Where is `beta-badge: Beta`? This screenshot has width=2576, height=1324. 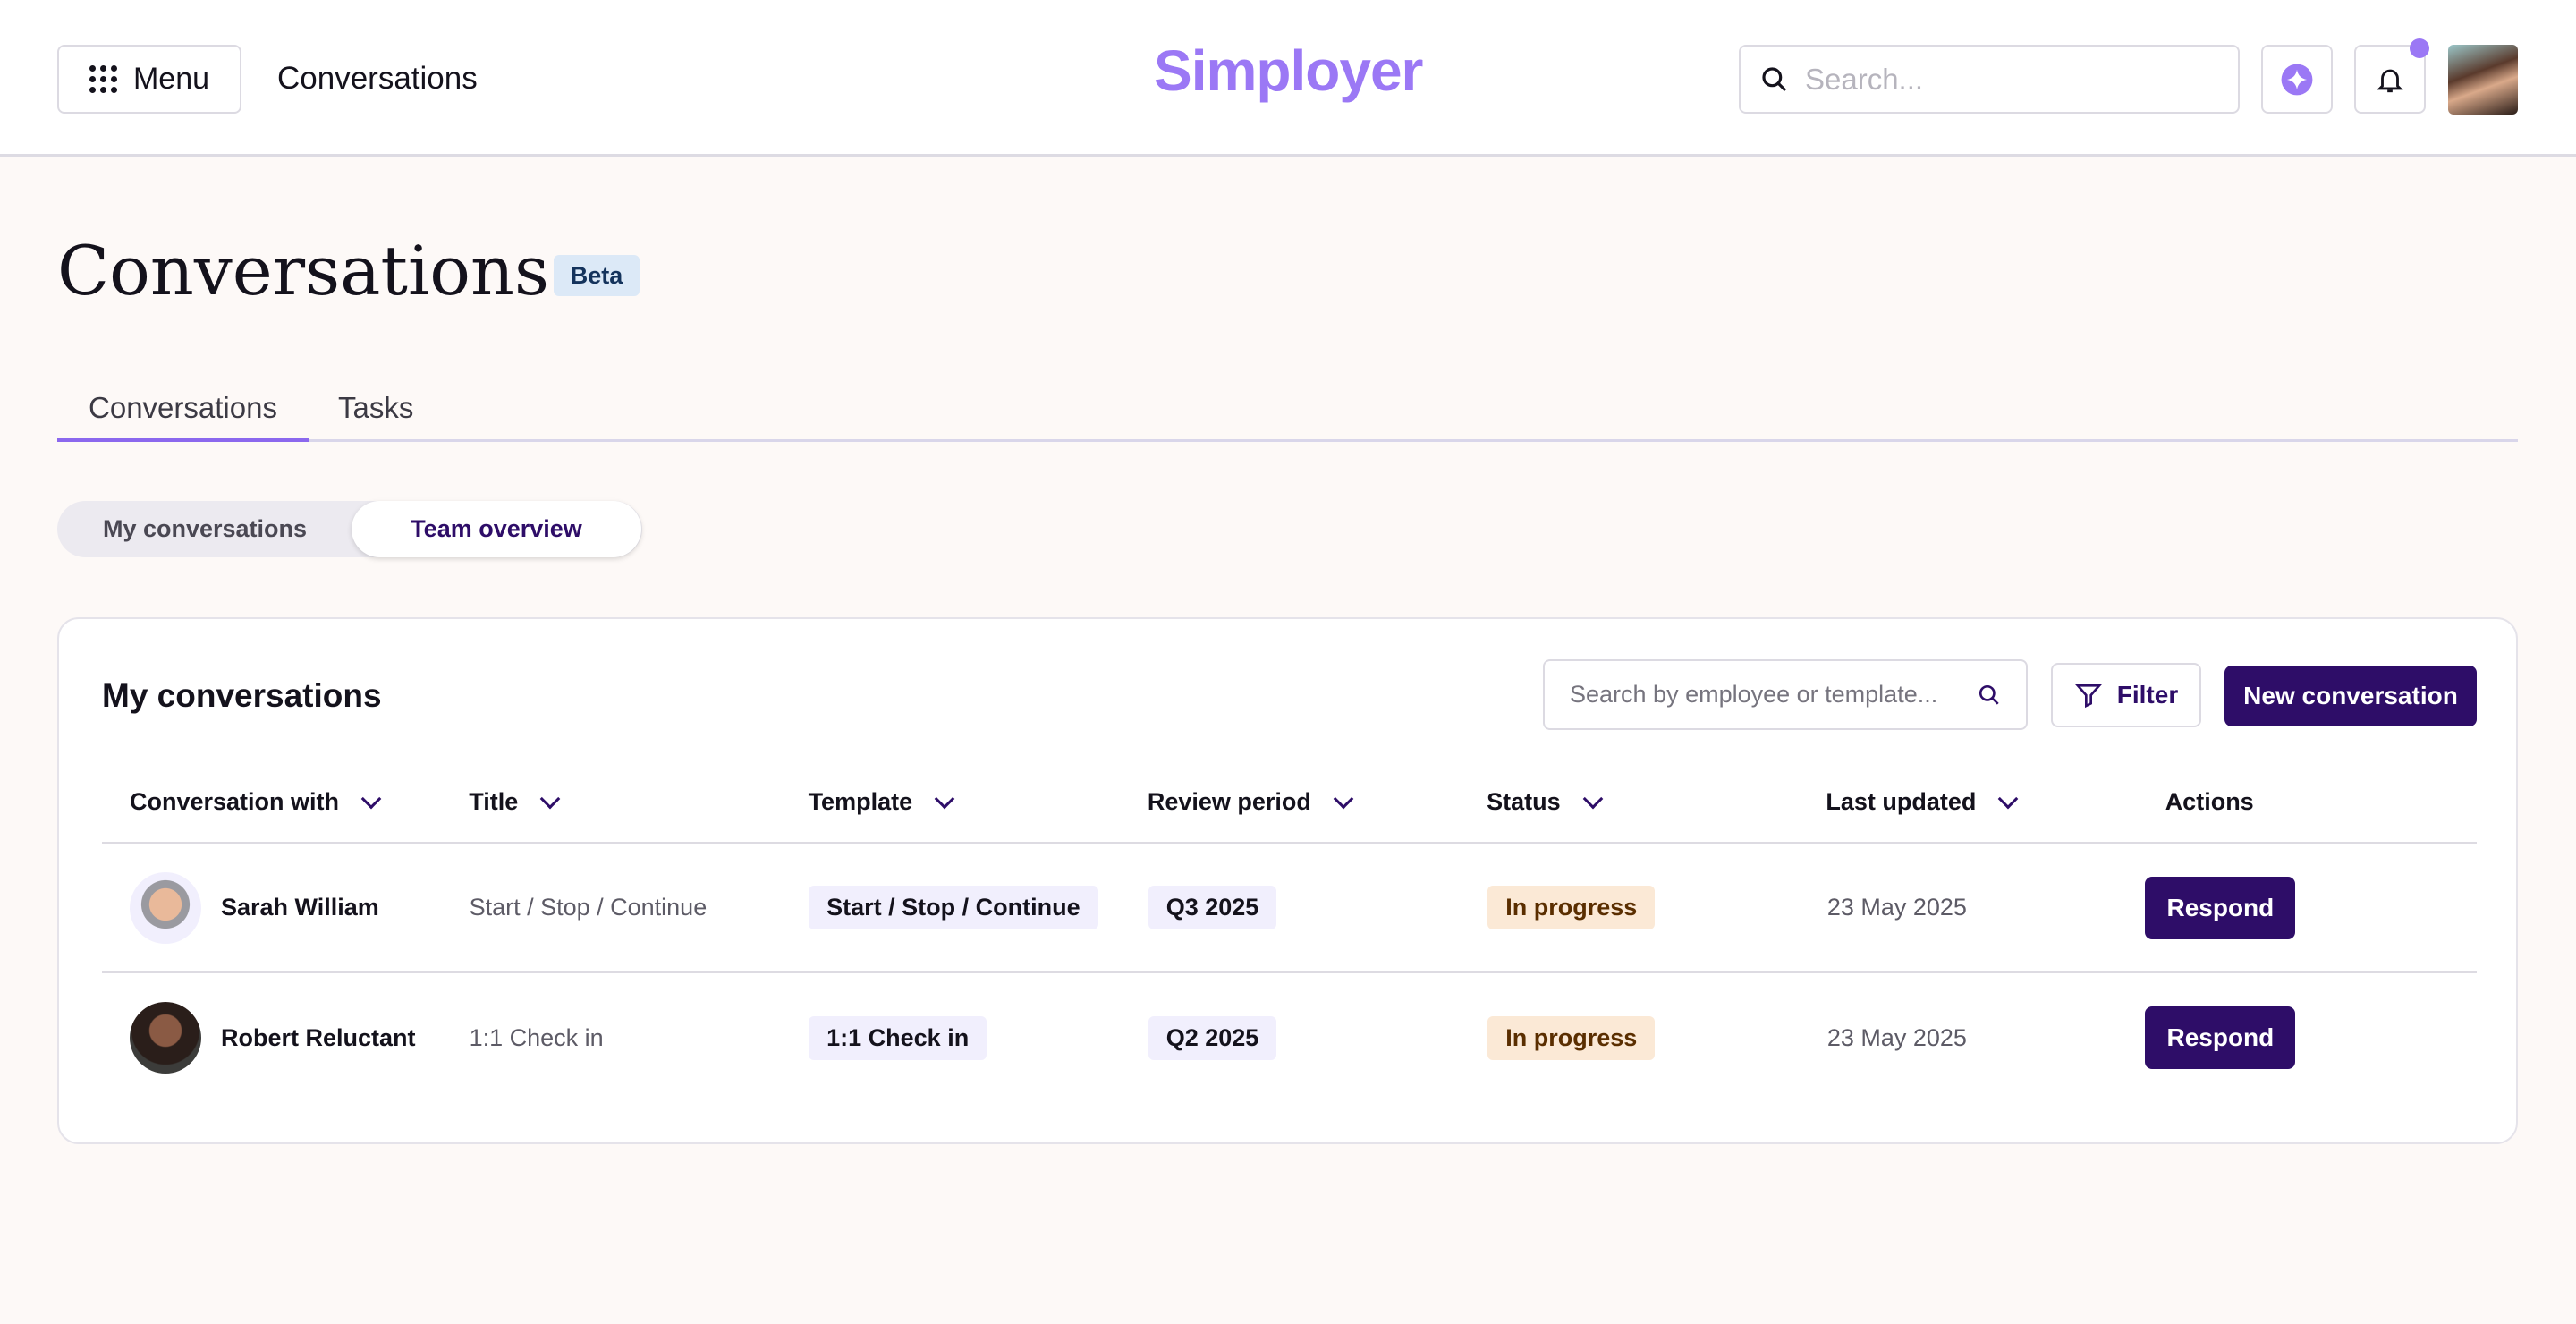
beta-badge: Beta is located at coordinates (597, 275).